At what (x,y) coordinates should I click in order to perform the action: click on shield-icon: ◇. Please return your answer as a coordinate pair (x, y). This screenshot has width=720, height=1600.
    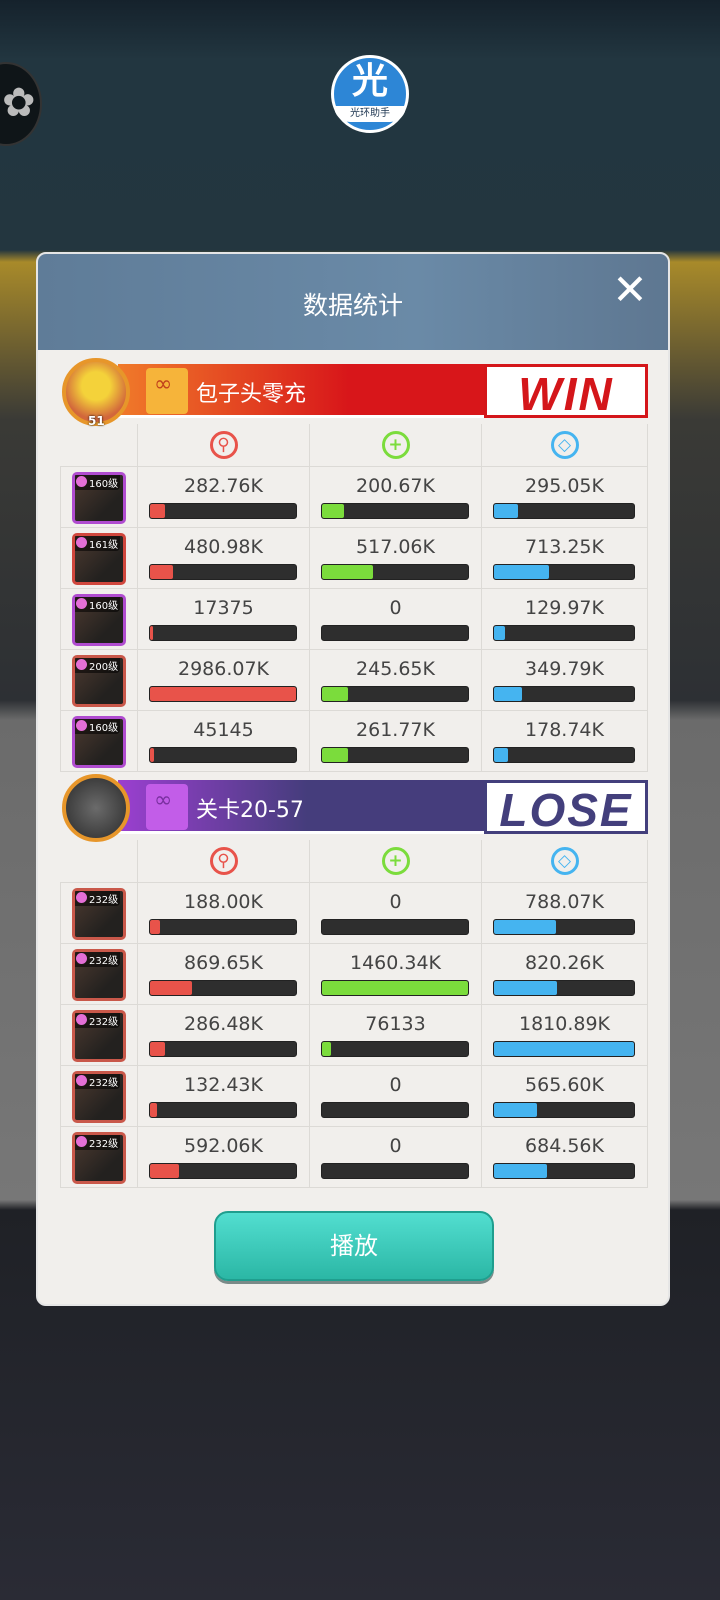
    Looking at the image, I should click on (564, 445).